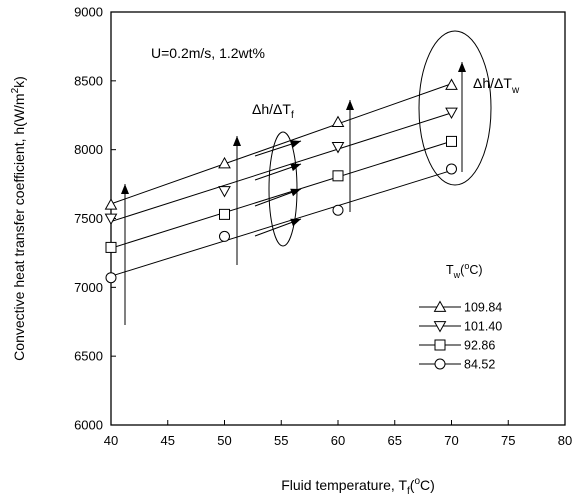  I want to click on y-tick-label: 9000, so click(88, 12).